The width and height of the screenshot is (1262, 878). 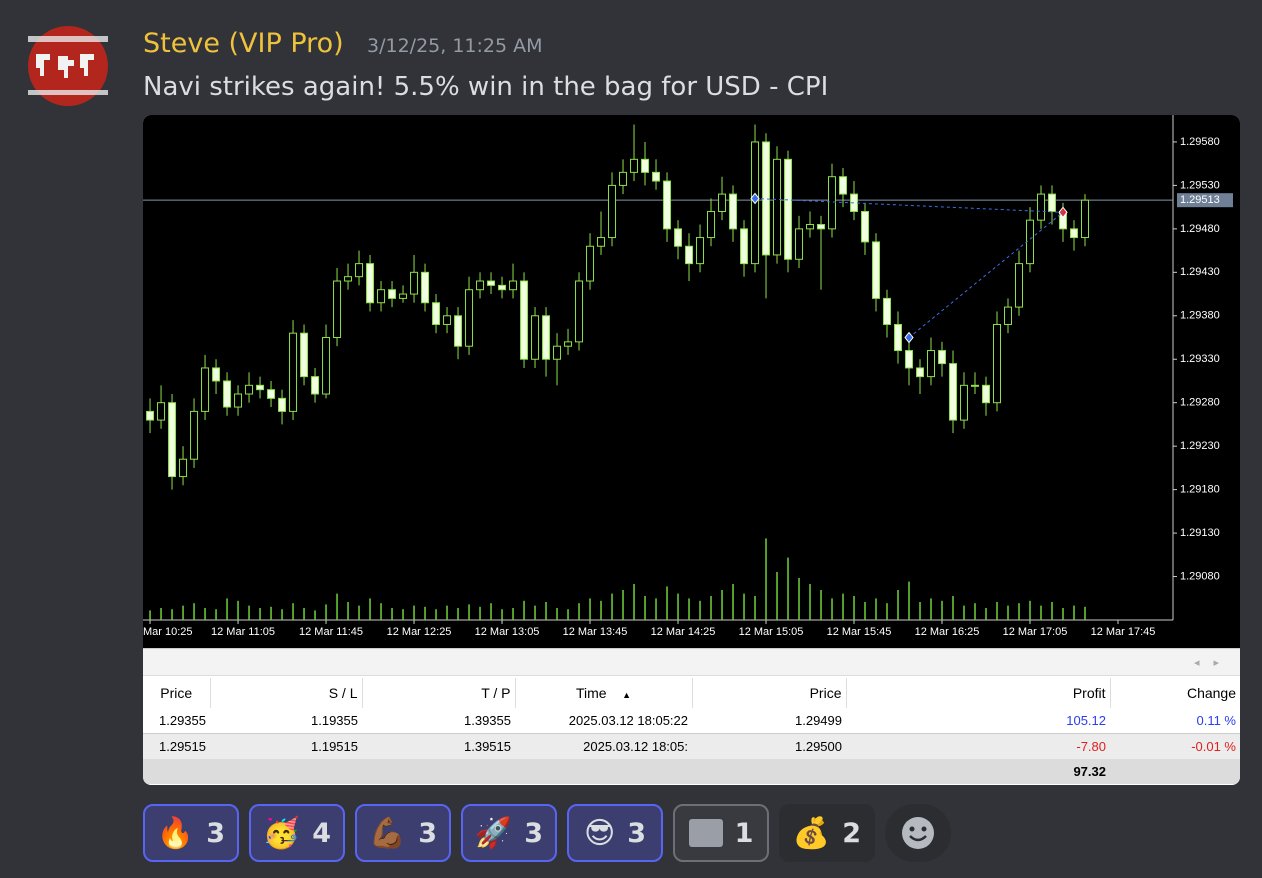 I want to click on x-tick-label: Mar 10:25, so click(x=168, y=632).